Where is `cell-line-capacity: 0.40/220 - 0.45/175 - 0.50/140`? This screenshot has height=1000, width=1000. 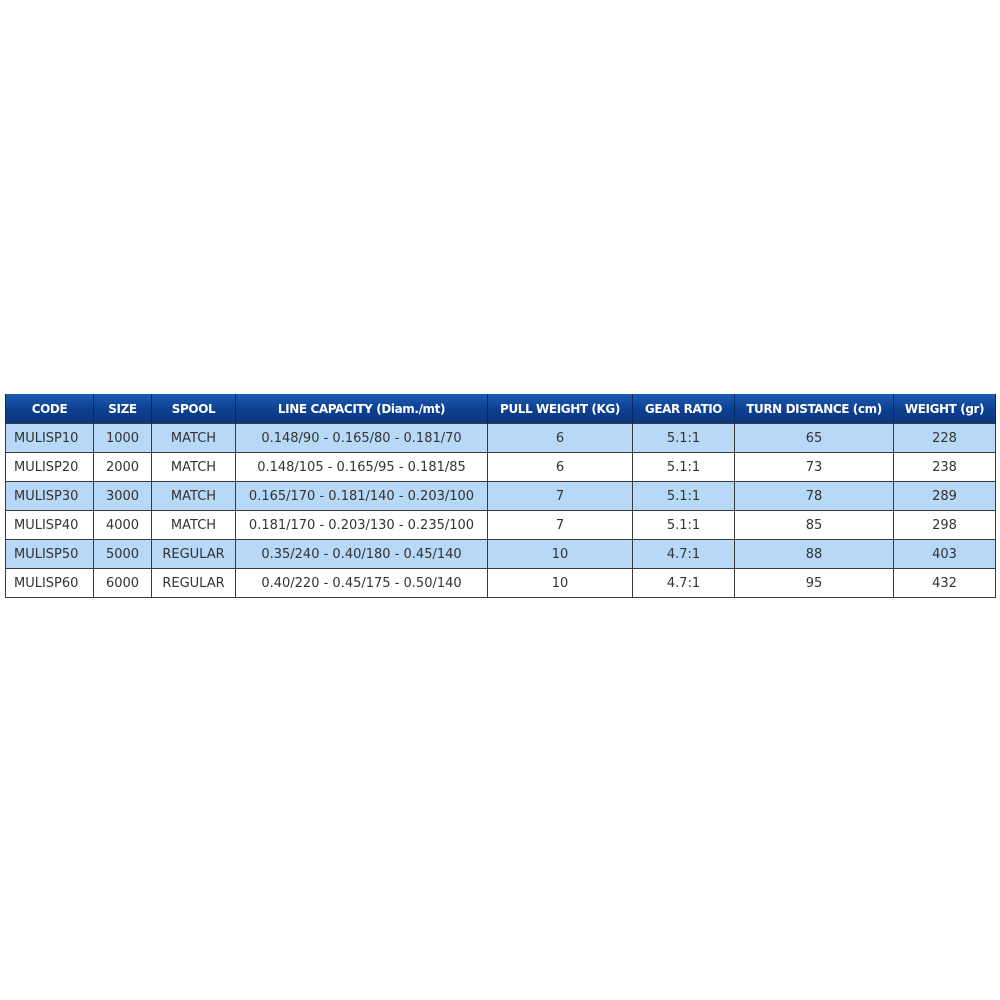 cell-line-capacity: 0.40/220 - 0.45/175 - 0.50/140 is located at coordinates (361, 583).